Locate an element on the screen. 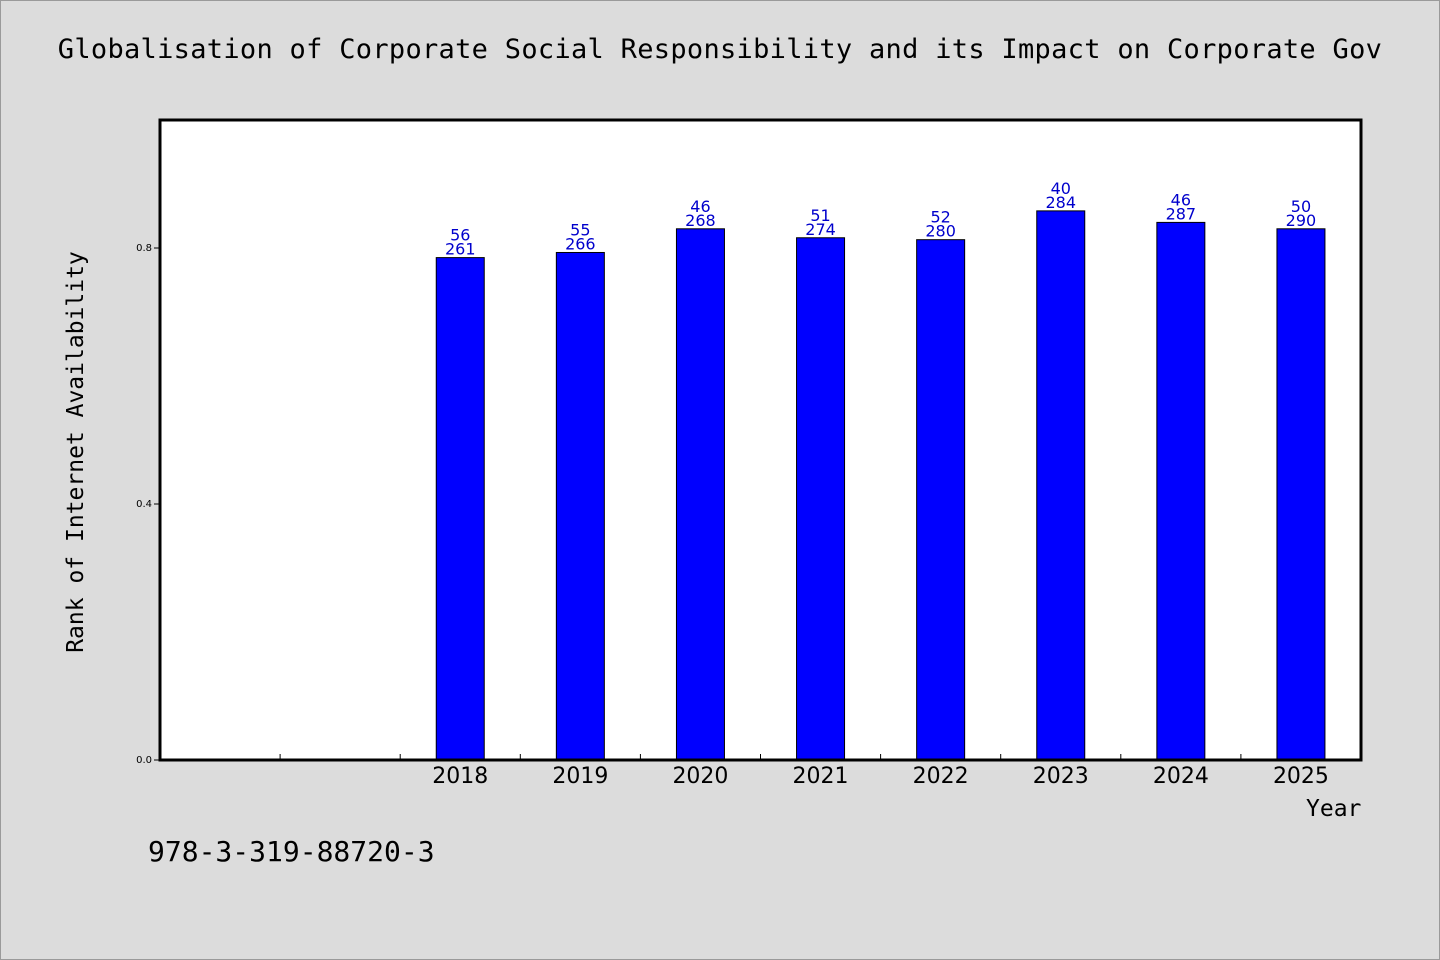  data-label-top: 50 is located at coordinates (1301, 206).